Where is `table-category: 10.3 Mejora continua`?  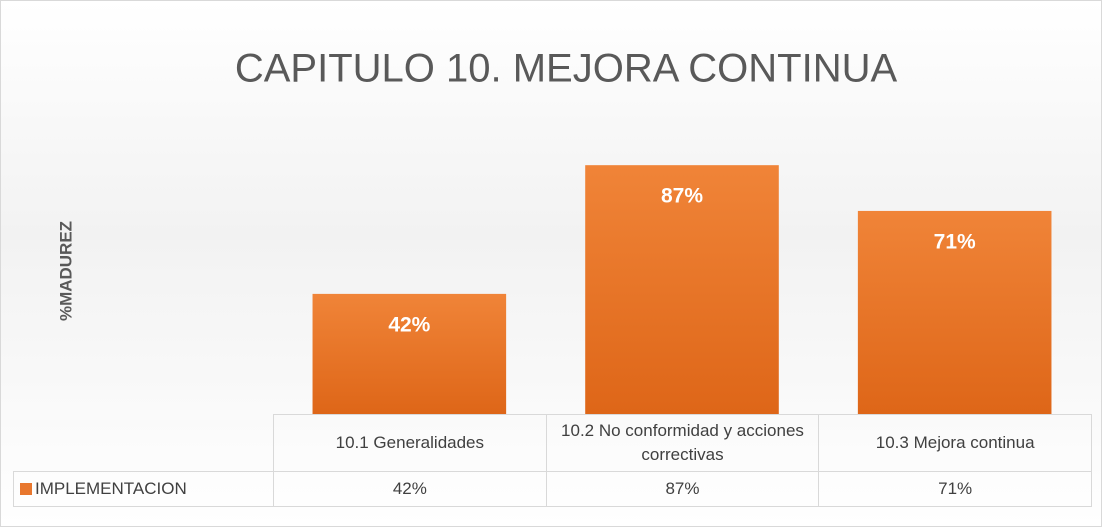
table-category: 10.3 Mejora continua is located at coordinates (955, 443).